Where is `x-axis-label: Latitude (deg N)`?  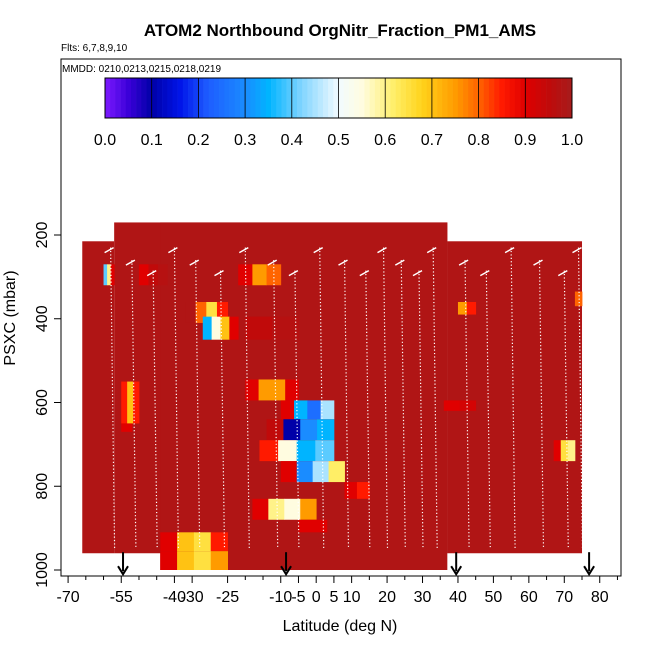
x-axis-label: Latitude (deg N) is located at coordinates (340, 626).